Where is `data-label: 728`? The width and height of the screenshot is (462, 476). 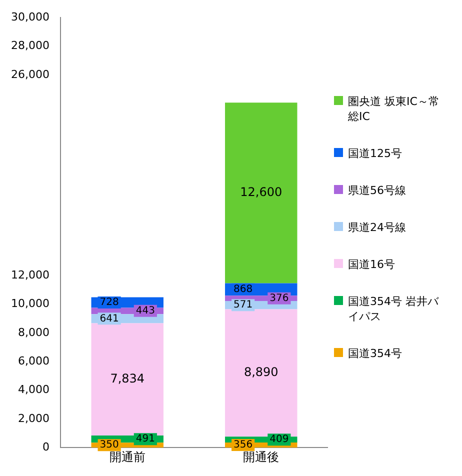 data-label: 728 is located at coordinates (109, 302).